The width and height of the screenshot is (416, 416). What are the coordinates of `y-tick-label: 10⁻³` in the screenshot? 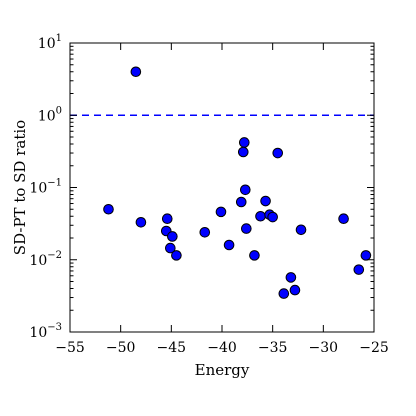 It's located at (45, 331).